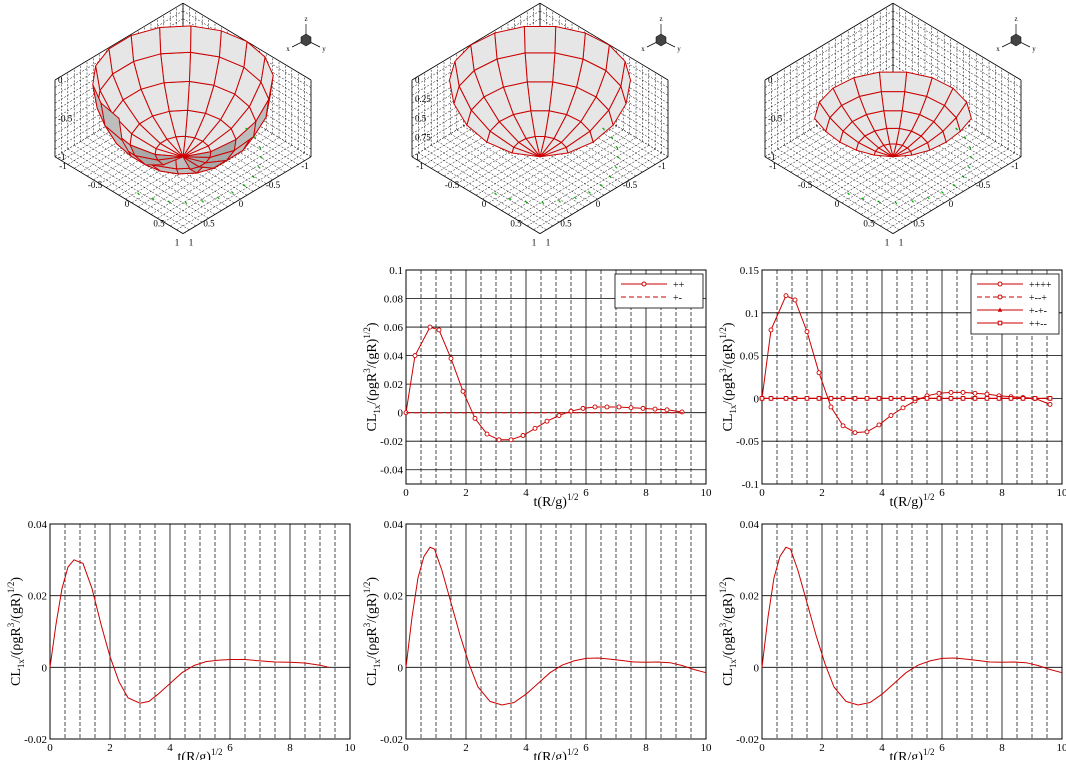  Describe the element at coordinates (200, 631) in the screenshot. I see `plot-frame` at that location.